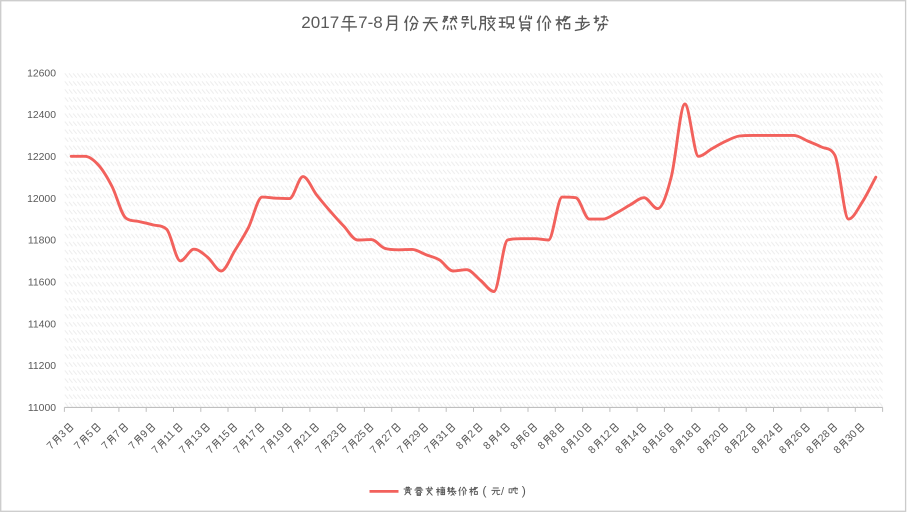  What do you see at coordinates (42, 408) in the screenshot?
I see `svg-text: 11000` at bounding box center [42, 408].